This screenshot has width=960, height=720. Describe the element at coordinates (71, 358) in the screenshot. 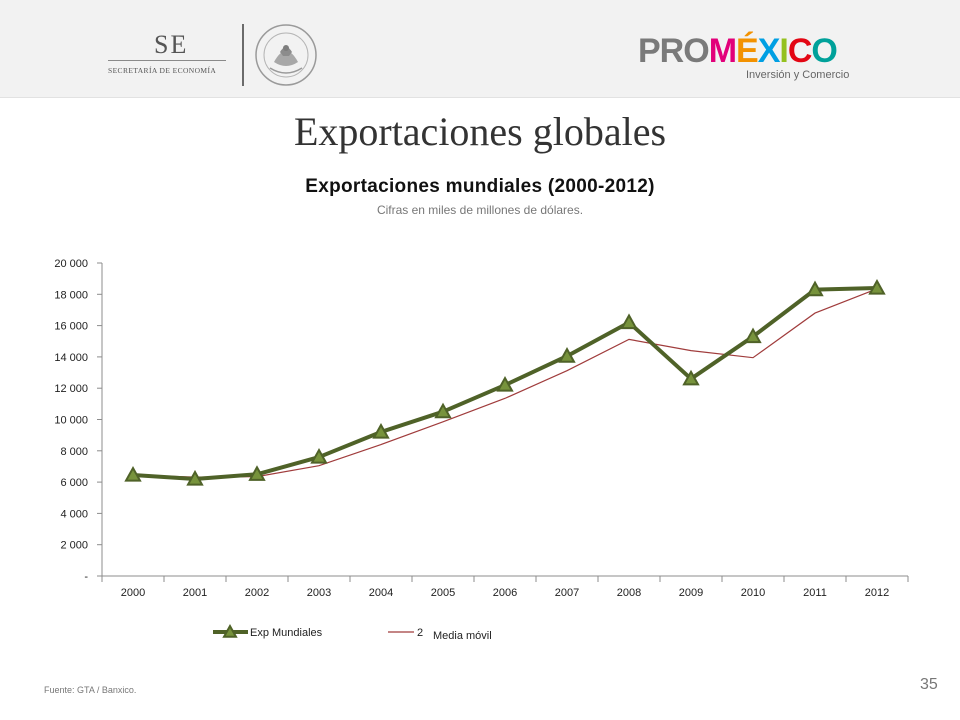

I see `y-tick-label: 14 000` at that location.